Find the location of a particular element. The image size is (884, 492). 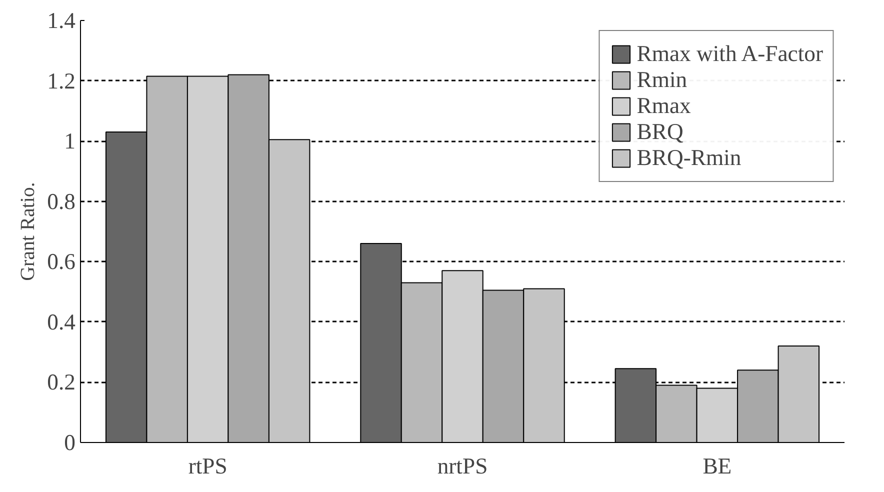

y-tick-label: 1 is located at coordinates (70, 141).